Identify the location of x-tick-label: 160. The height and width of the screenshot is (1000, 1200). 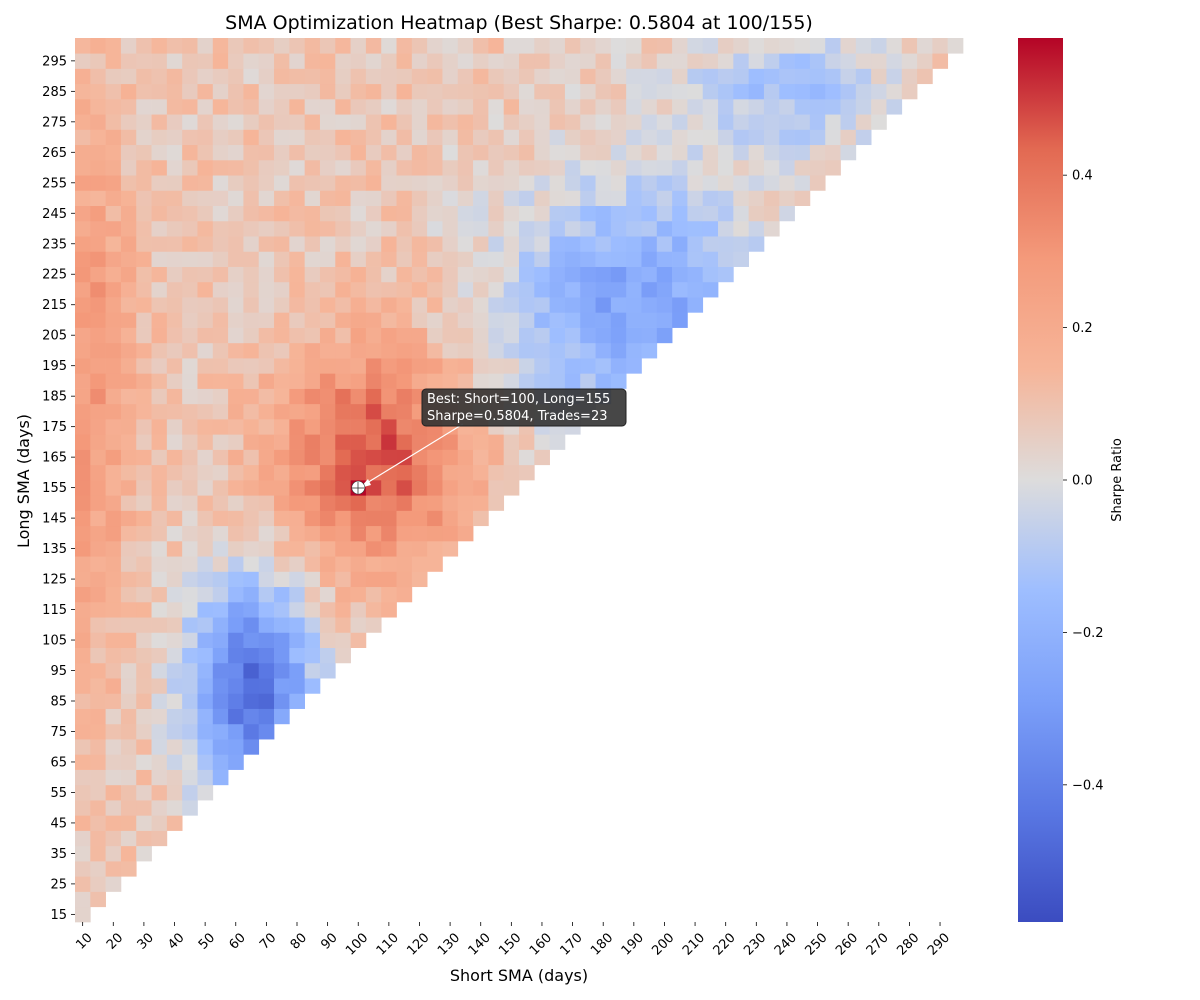
(541, 944).